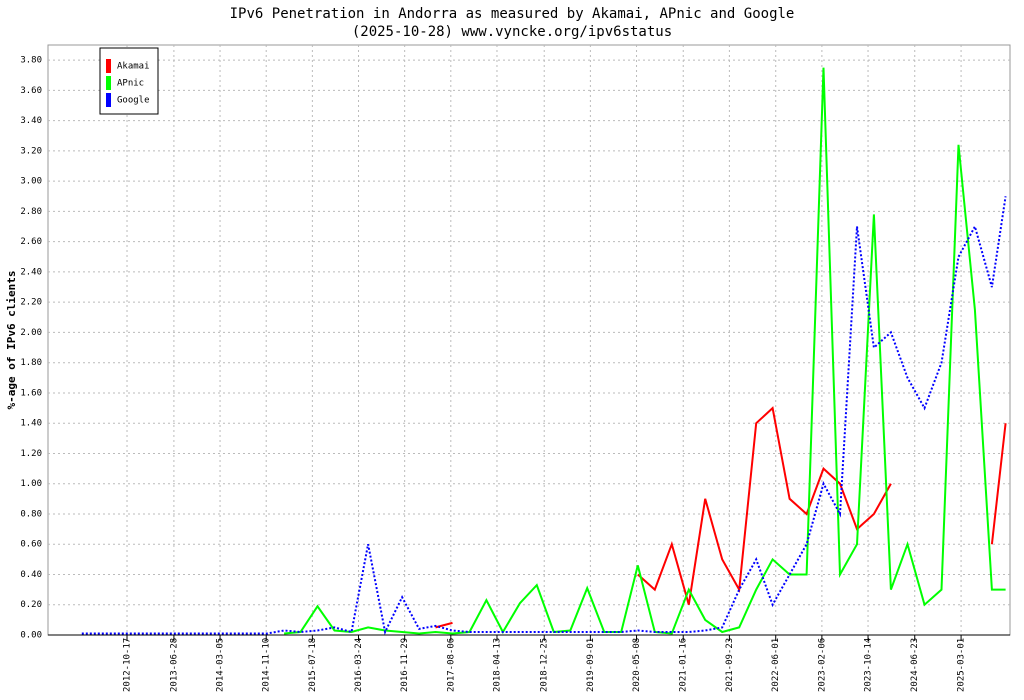 Image resolution: width=1024 pixels, height=700 pixels. Describe the element at coordinates (133, 67) in the screenshot. I see `legend-label: Akamai` at that location.